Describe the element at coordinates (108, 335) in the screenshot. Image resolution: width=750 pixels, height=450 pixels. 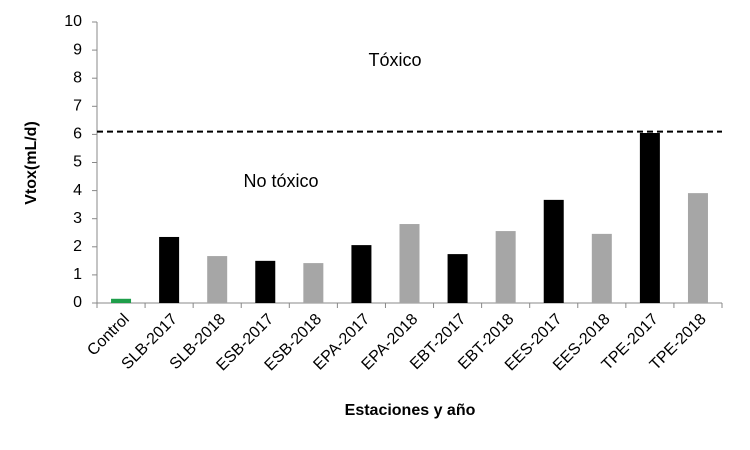
I see `x-tick-label: Control` at that location.